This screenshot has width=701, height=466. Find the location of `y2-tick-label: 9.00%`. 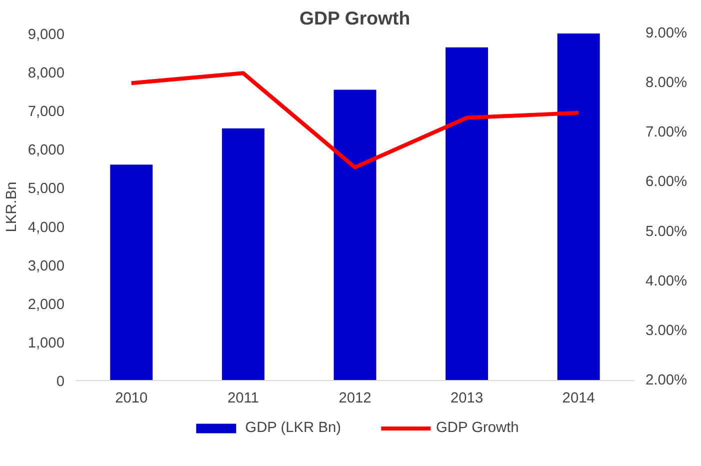

y2-tick-label: 9.00% is located at coordinates (667, 34).